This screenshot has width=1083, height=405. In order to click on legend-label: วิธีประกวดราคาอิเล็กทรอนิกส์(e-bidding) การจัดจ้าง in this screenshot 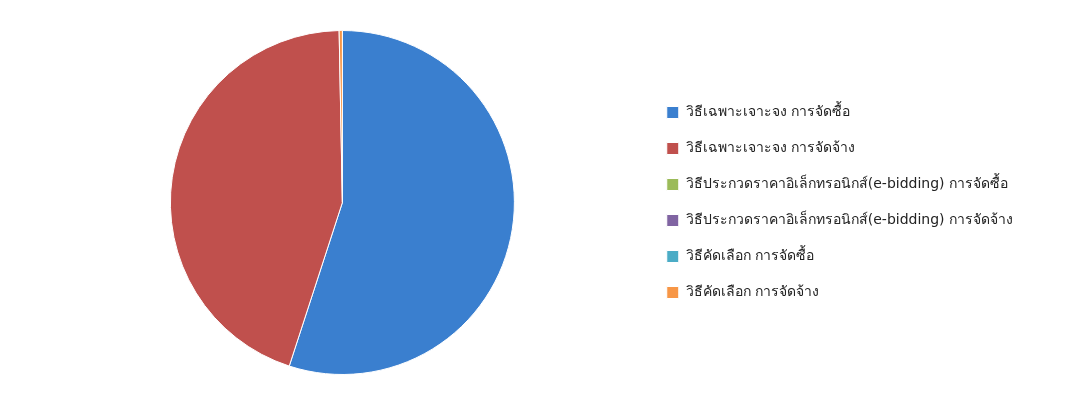, I will do `click(849, 219)`.